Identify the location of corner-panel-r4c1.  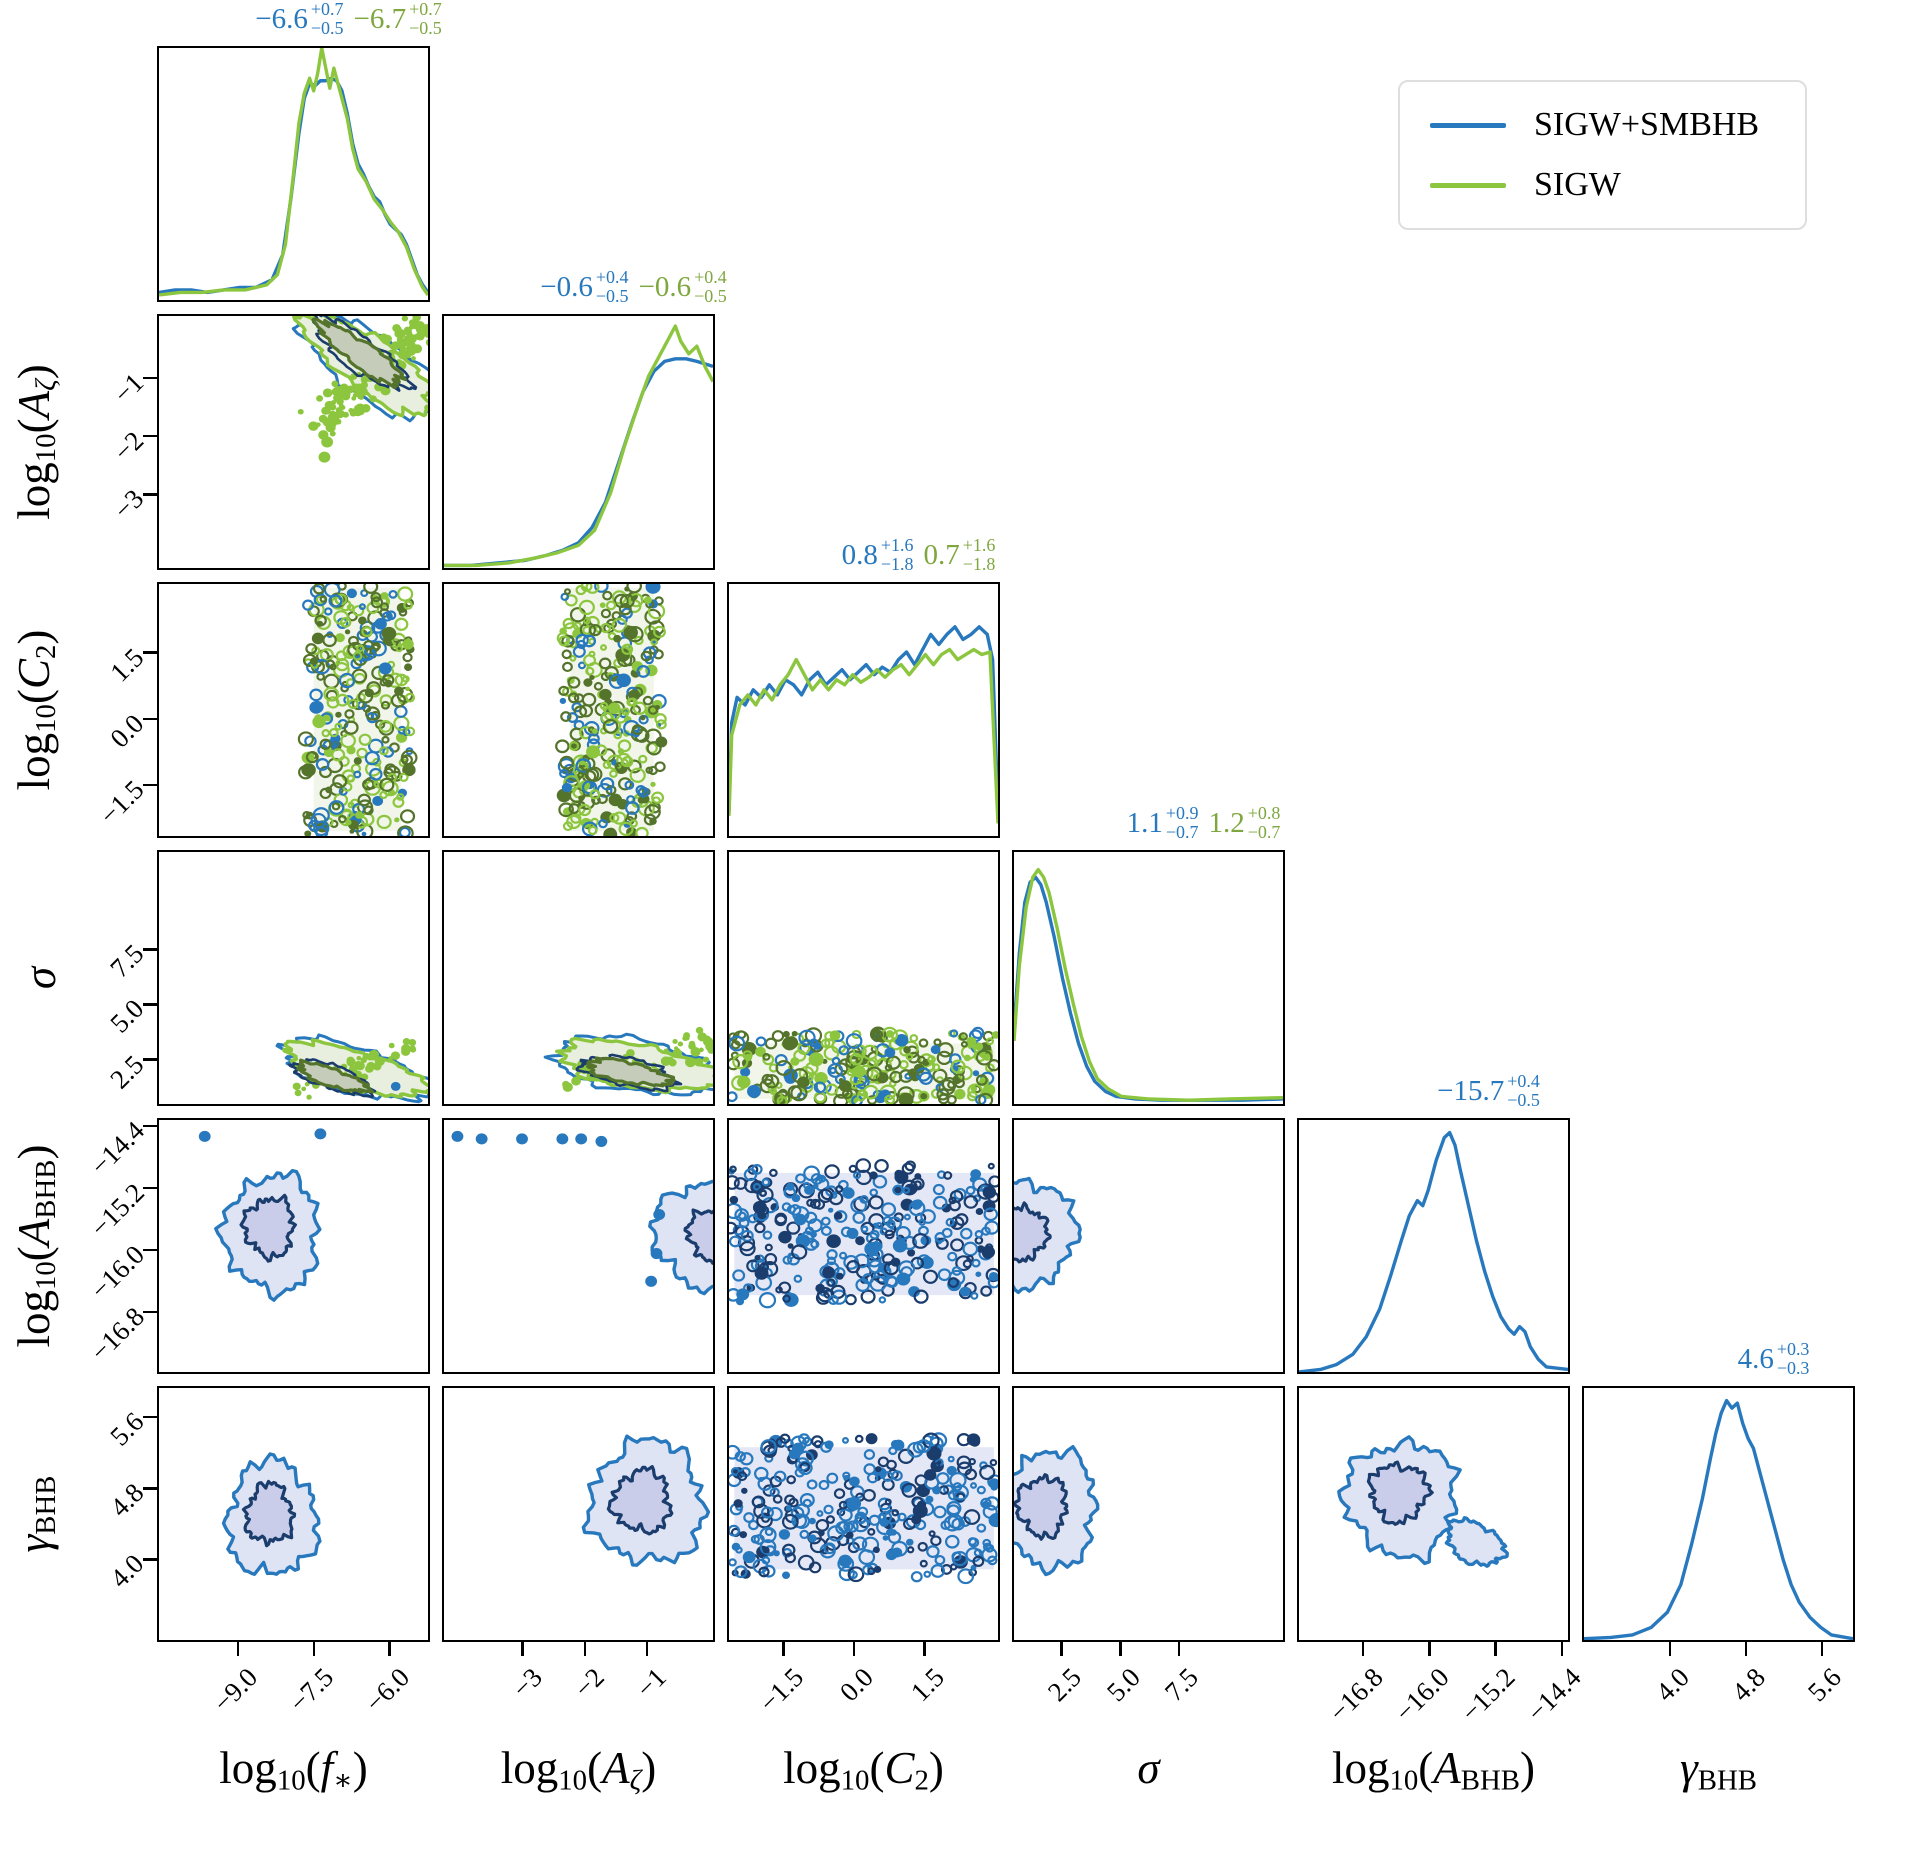
(293, 978).